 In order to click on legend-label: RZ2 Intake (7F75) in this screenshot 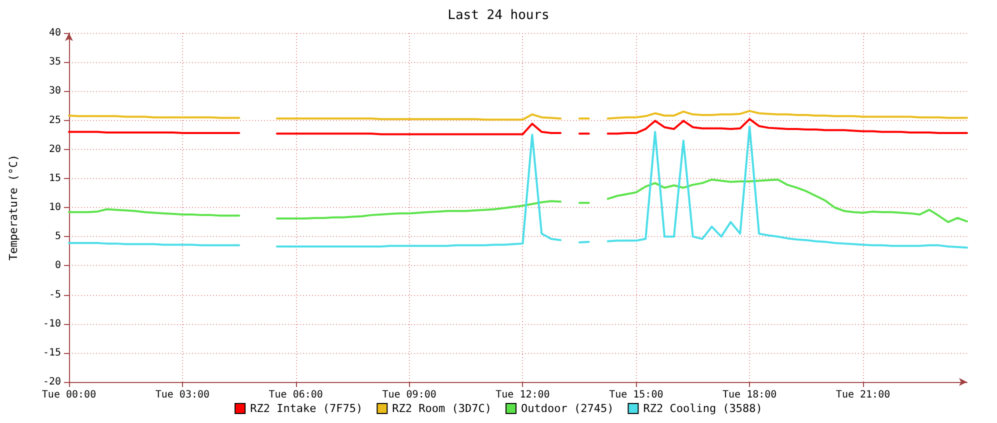, I will do `click(306, 408)`.